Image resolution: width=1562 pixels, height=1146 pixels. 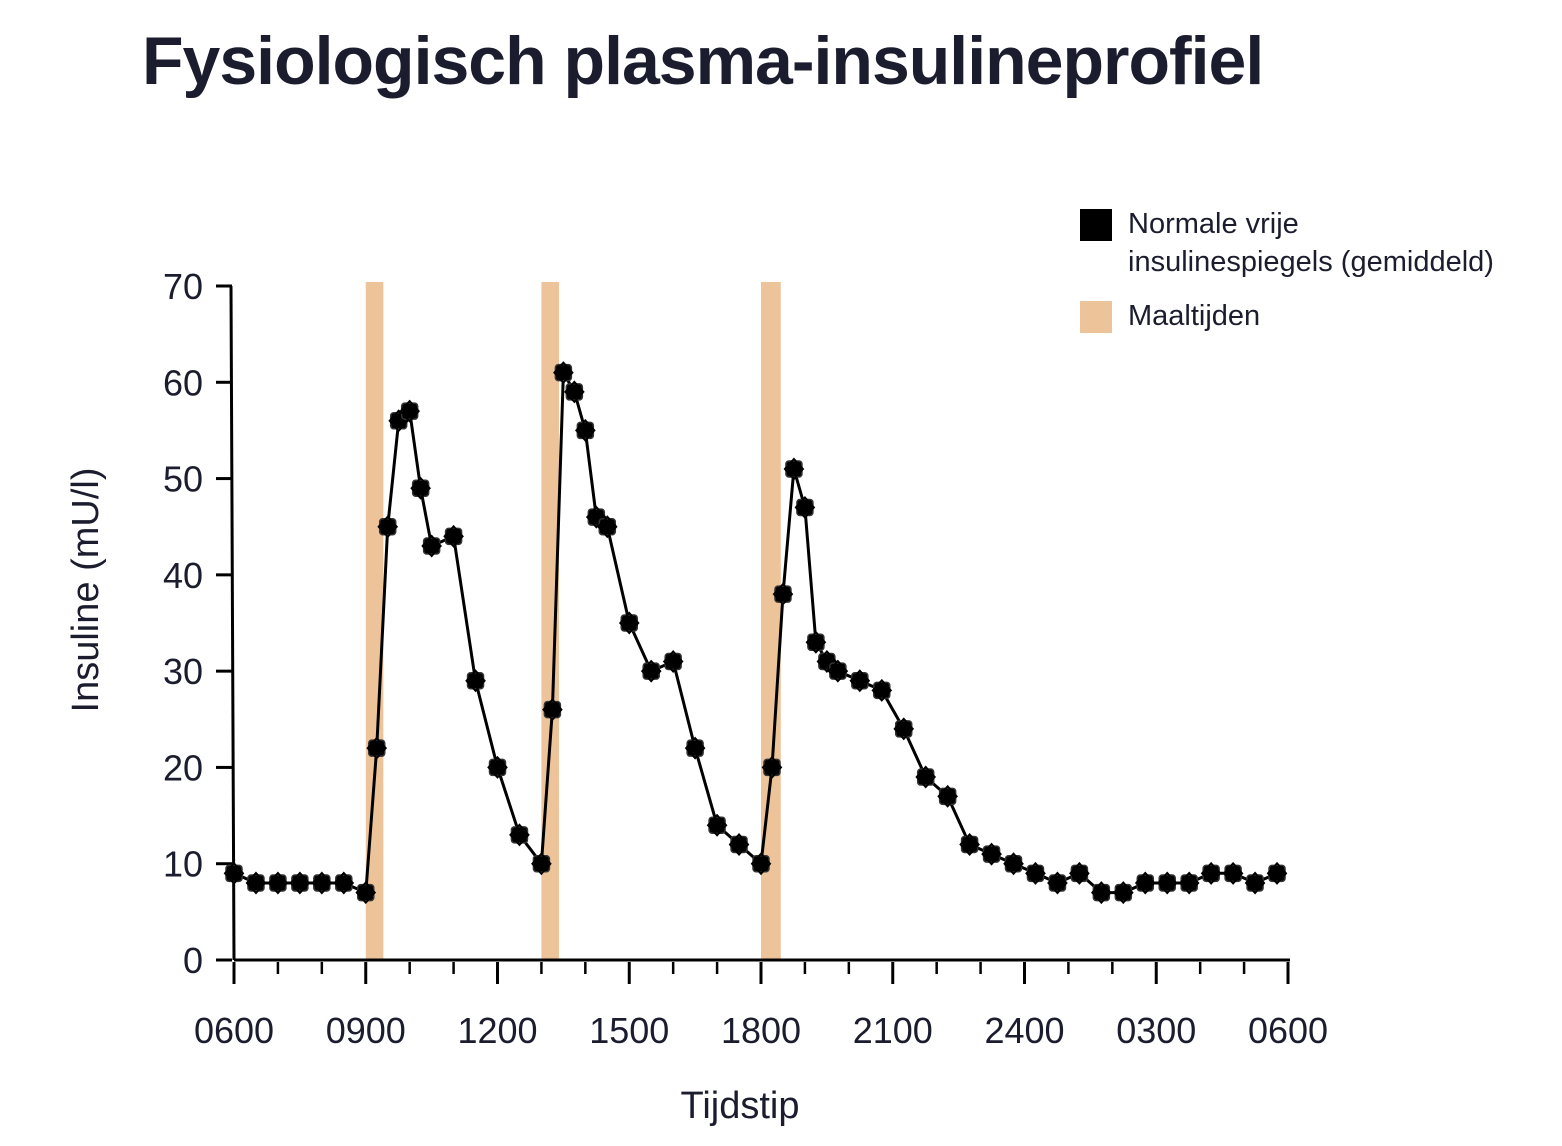 What do you see at coordinates (234, 1030) in the screenshot?
I see `x-tick-label-0: 0600` at bounding box center [234, 1030].